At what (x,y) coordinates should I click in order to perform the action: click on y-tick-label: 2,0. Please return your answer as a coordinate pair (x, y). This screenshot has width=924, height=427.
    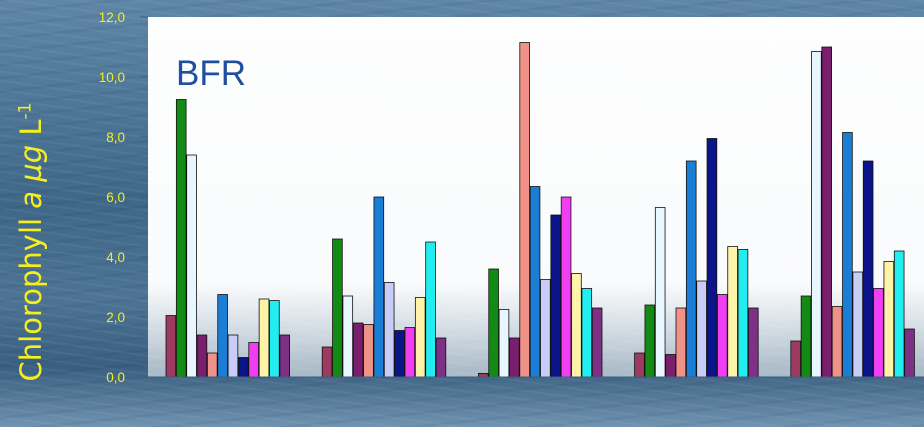
    Looking at the image, I should click on (115, 317).